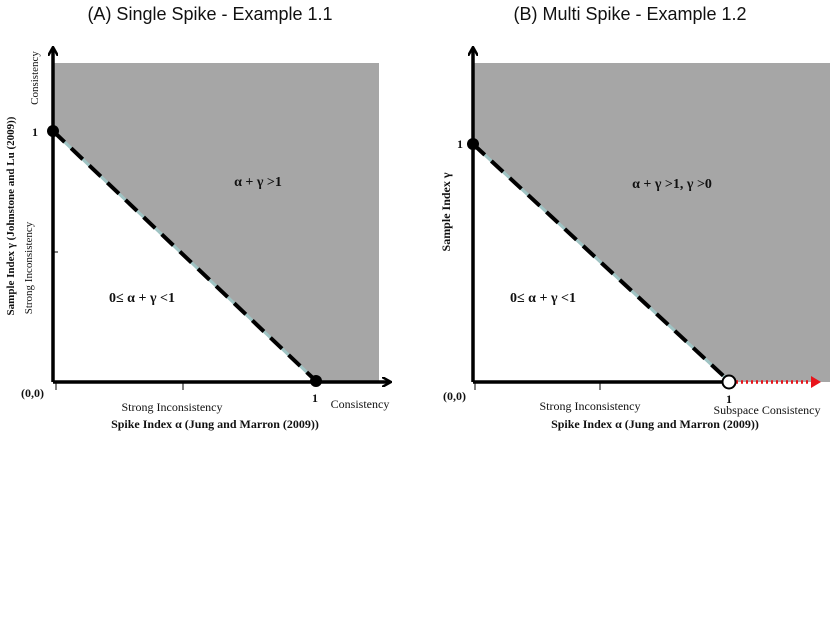 This screenshot has width=830, height=623. Describe the element at coordinates (258, 182) in the screenshot. I see `panel-a-region-upper: α + γ >1` at that location.